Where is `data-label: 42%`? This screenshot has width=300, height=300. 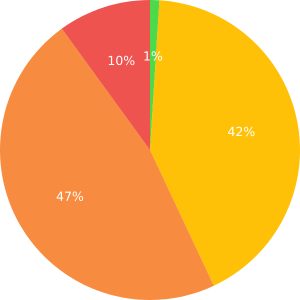 data-label: 42% is located at coordinates (241, 131).